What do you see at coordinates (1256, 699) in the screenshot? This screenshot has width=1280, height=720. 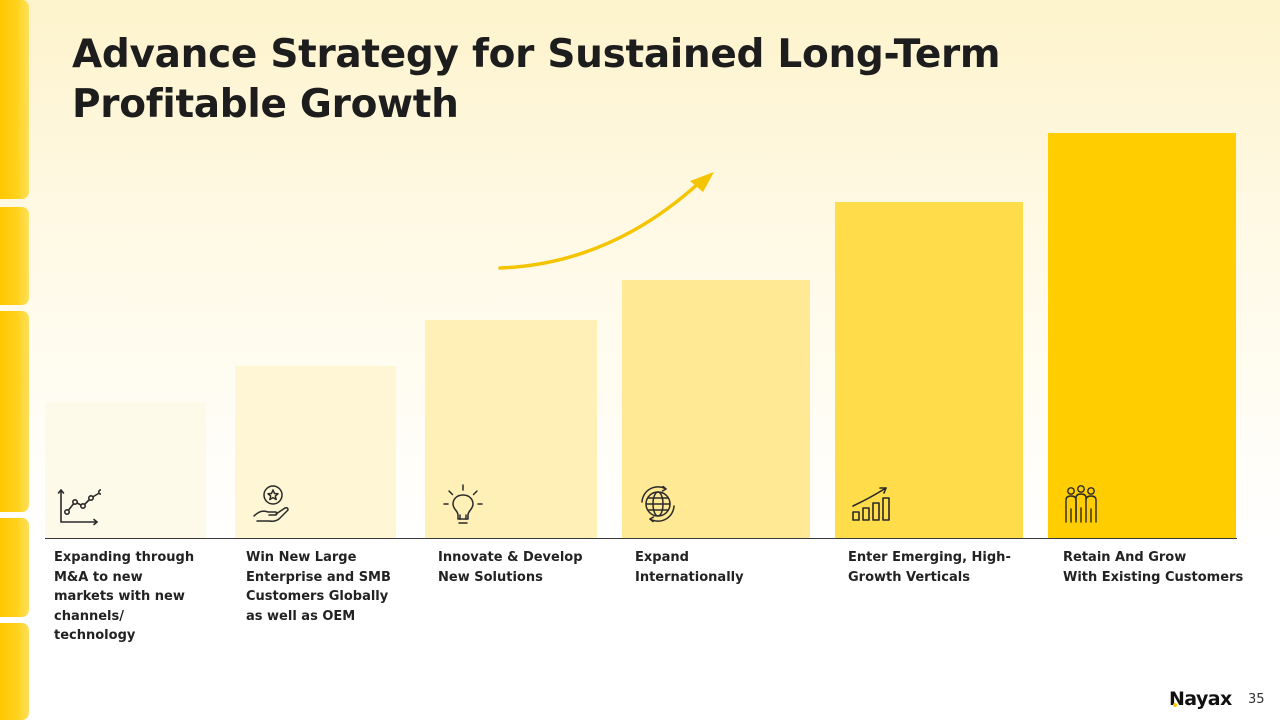 I see `page-number: 35` at bounding box center [1256, 699].